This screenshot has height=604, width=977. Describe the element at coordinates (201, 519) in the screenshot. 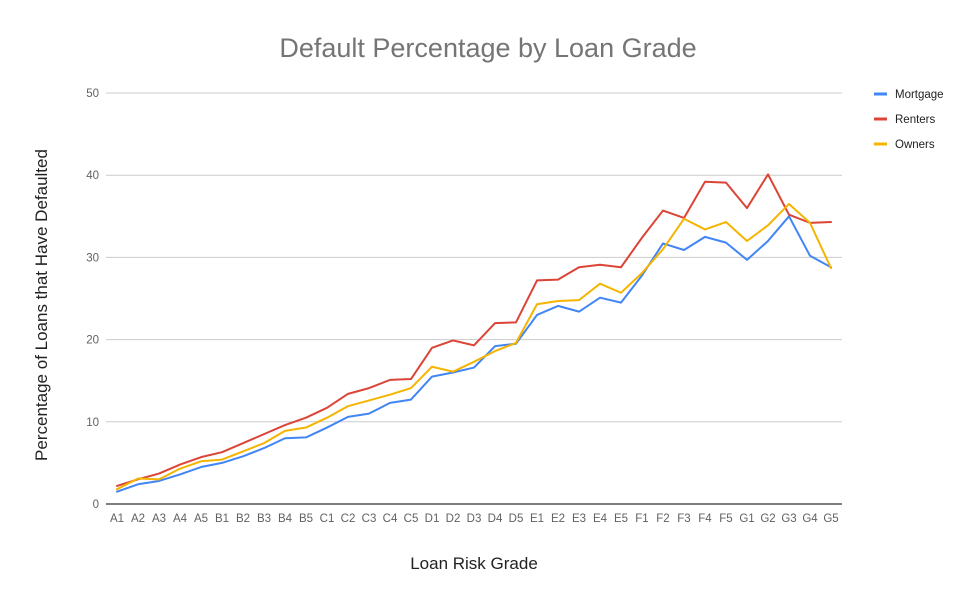

I see `x-tick-label: A5` at that location.